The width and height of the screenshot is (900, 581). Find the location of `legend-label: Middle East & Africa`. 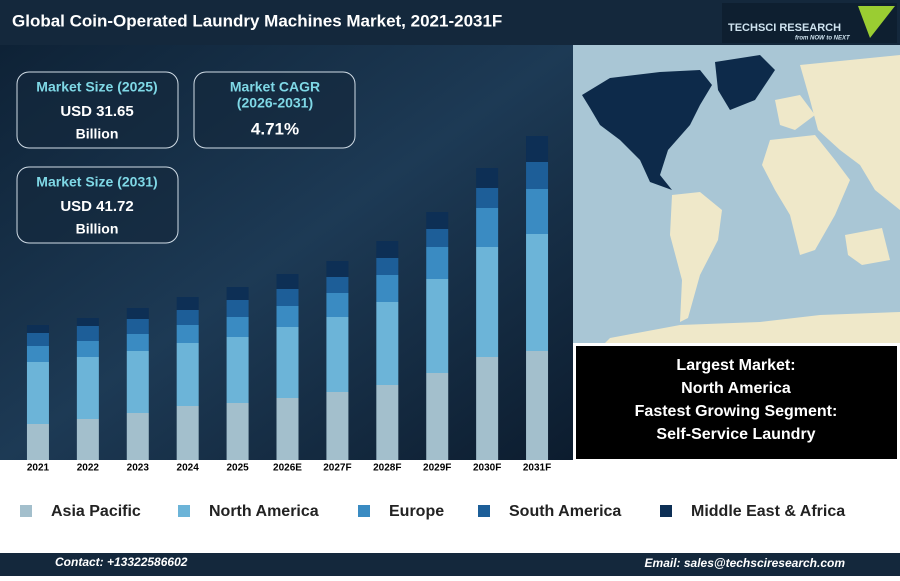

legend-label: Middle East & Africa is located at coordinates (768, 511).